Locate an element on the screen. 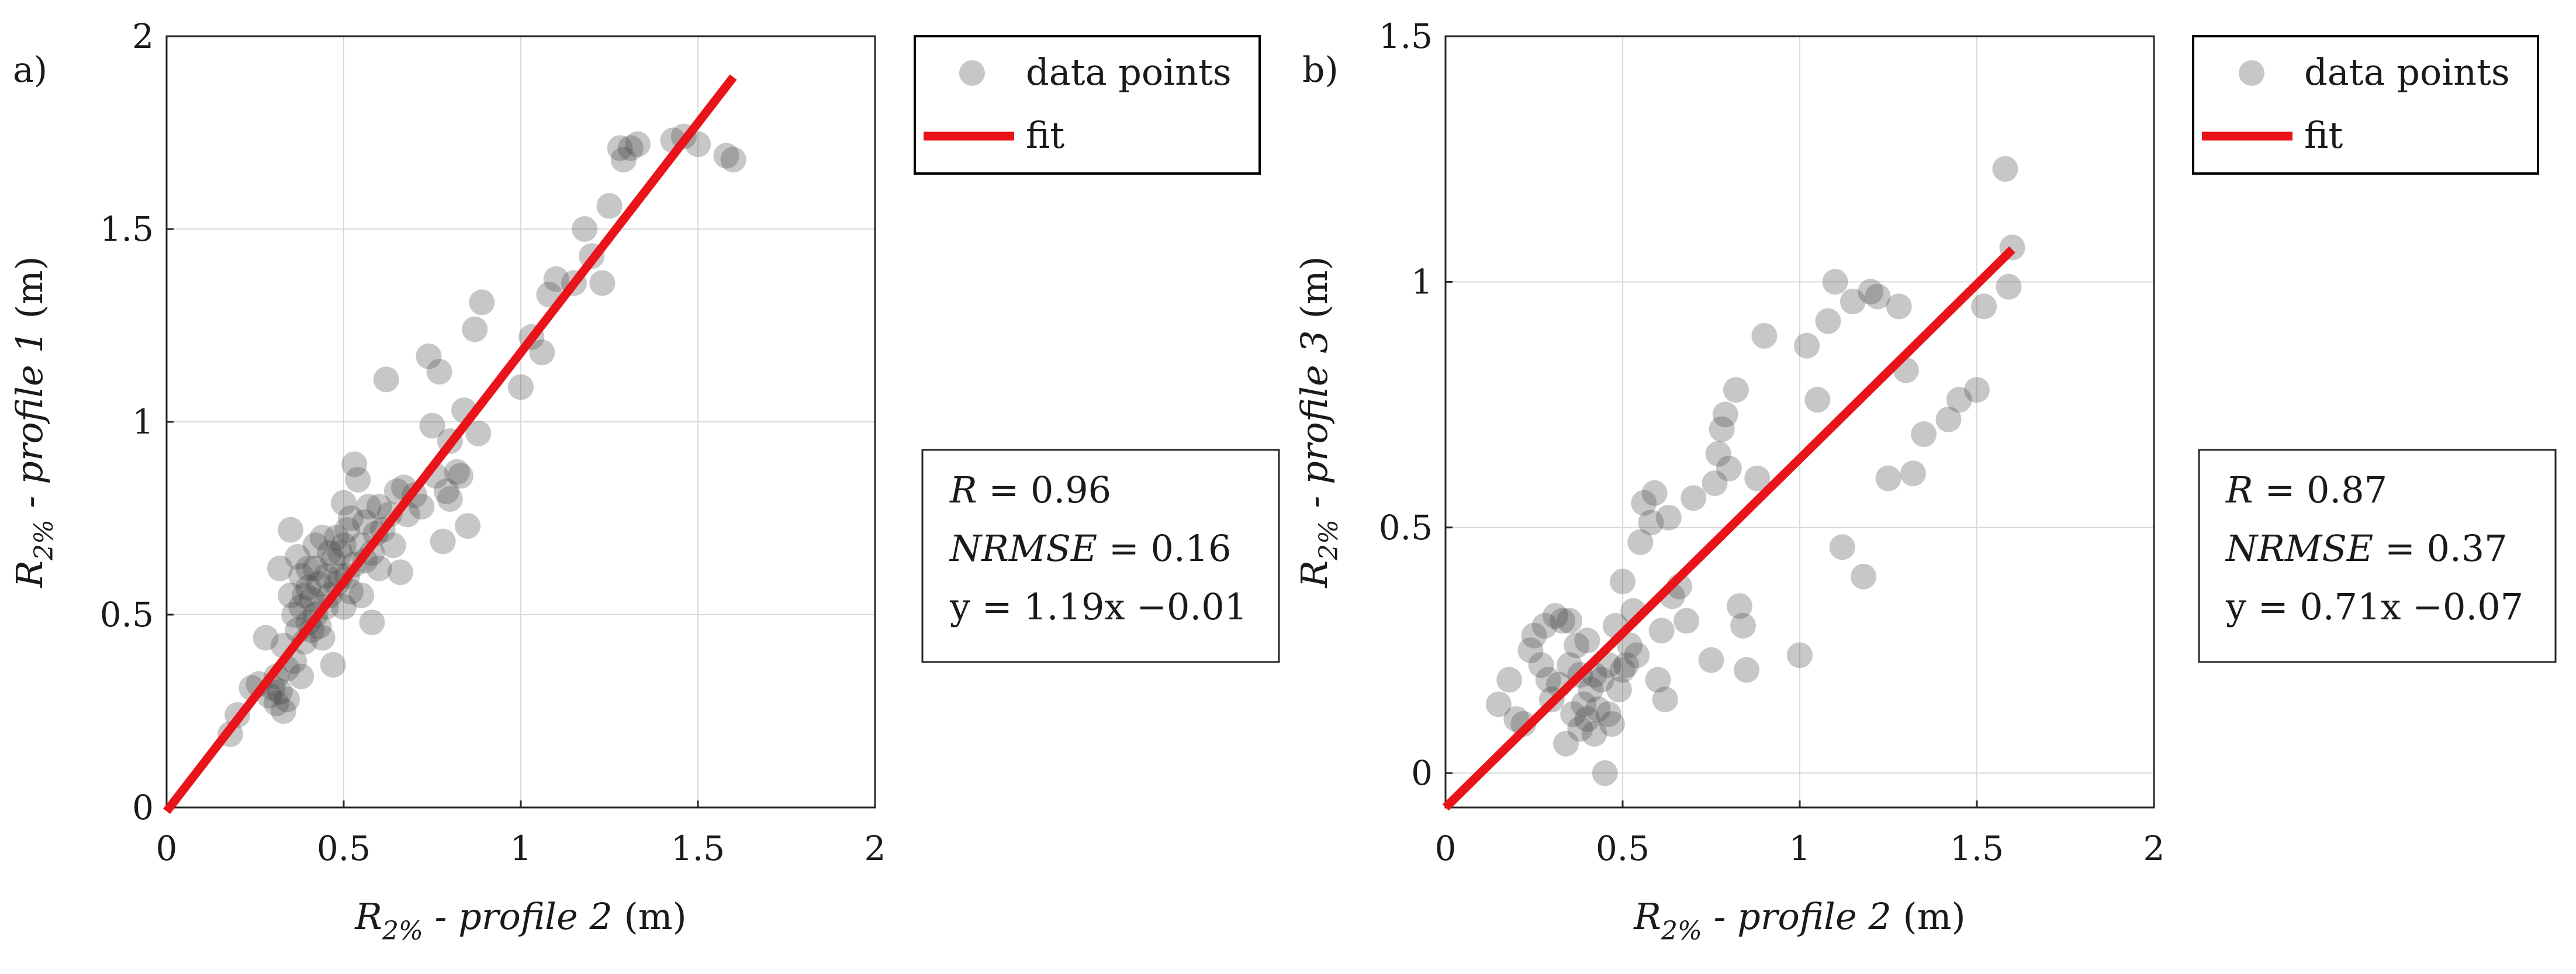  x-tick-label-a: 0 is located at coordinates (167, 848).